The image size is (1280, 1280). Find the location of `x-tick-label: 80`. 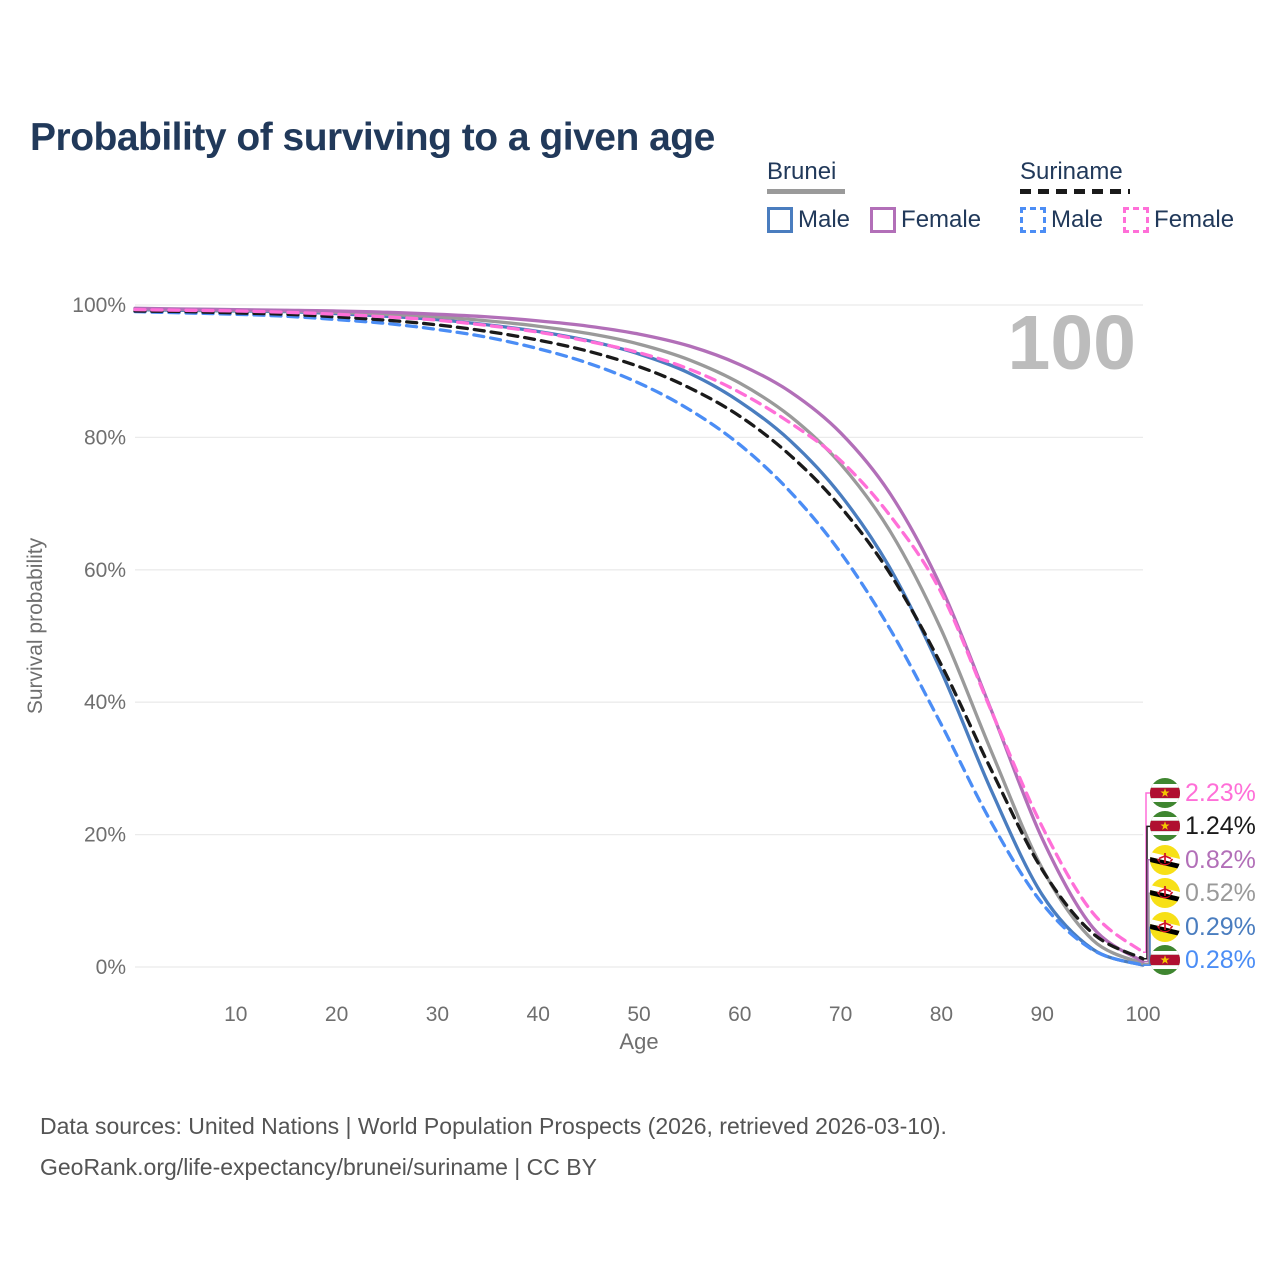

x-tick-label: 80 is located at coordinates (941, 1014).